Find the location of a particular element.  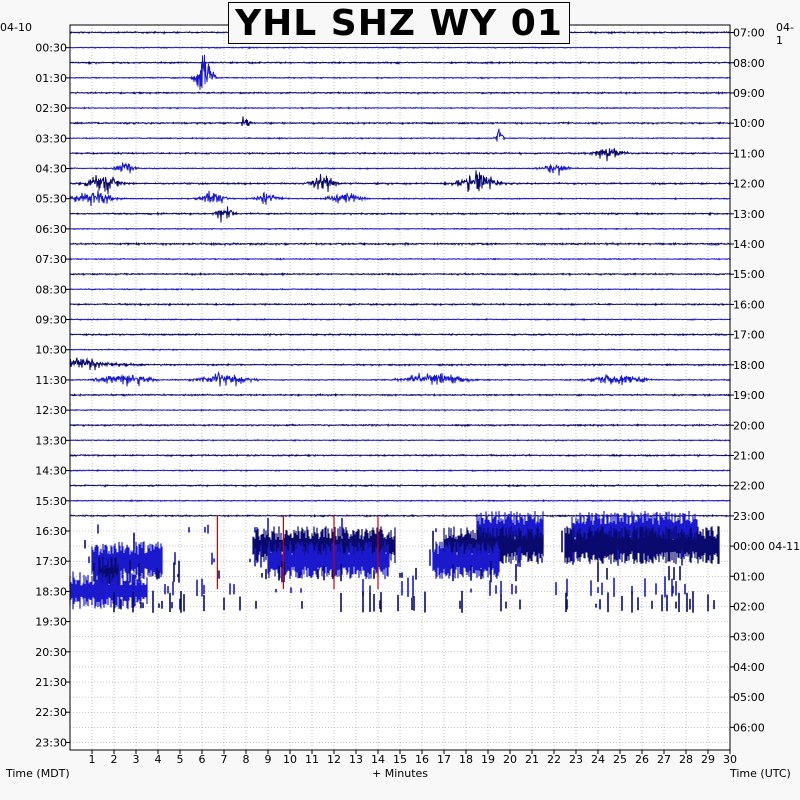

x-tick-label: 8 is located at coordinates (246, 759).